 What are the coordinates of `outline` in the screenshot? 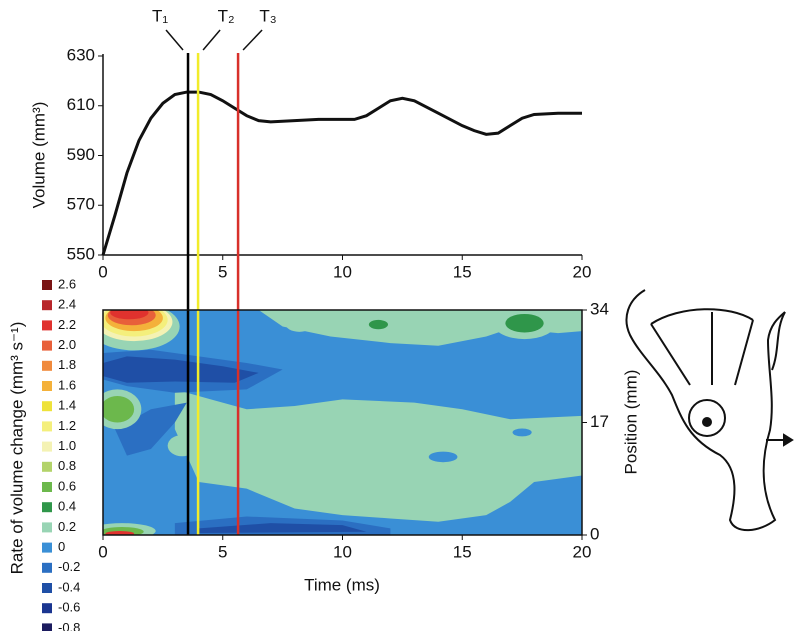 It's located at (705, 410).